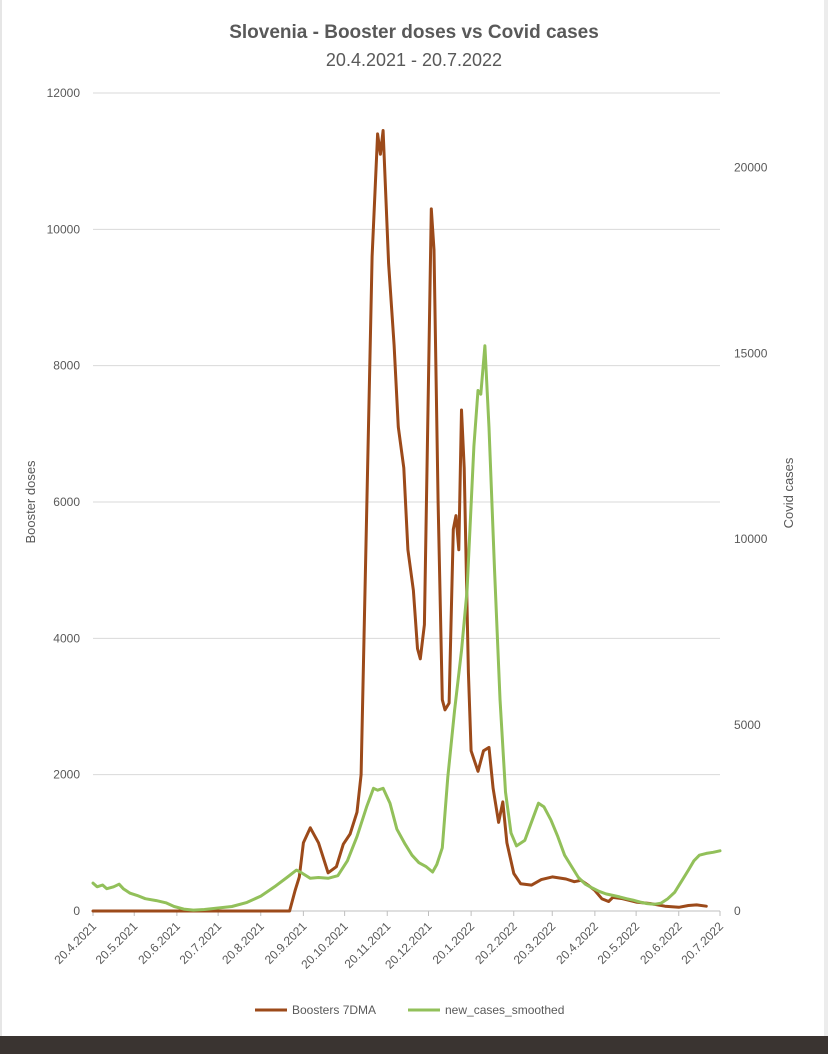 Image resolution: width=828 pixels, height=1054 pixels. I want to click on x-tick-label: 20.3.2022, so click(535, 943).